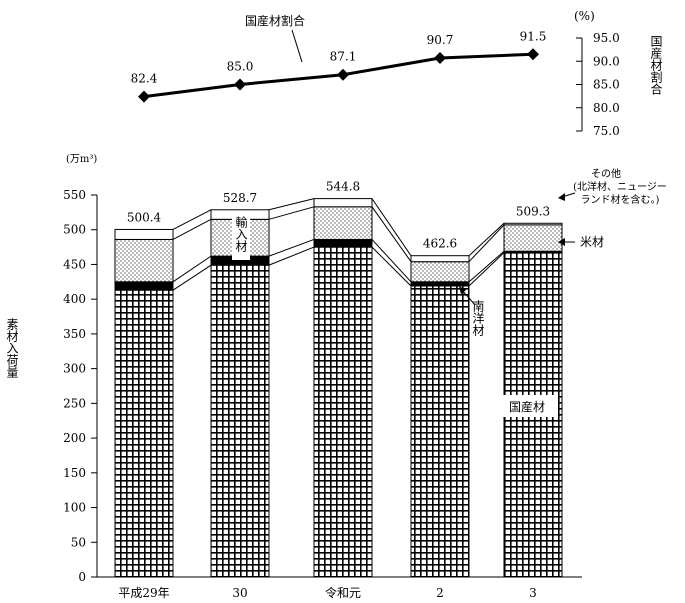  What do you see at coordinates (606, 173) in the screenshot?
I see `other-label-line1: その他` at bounding box center [606, 173].